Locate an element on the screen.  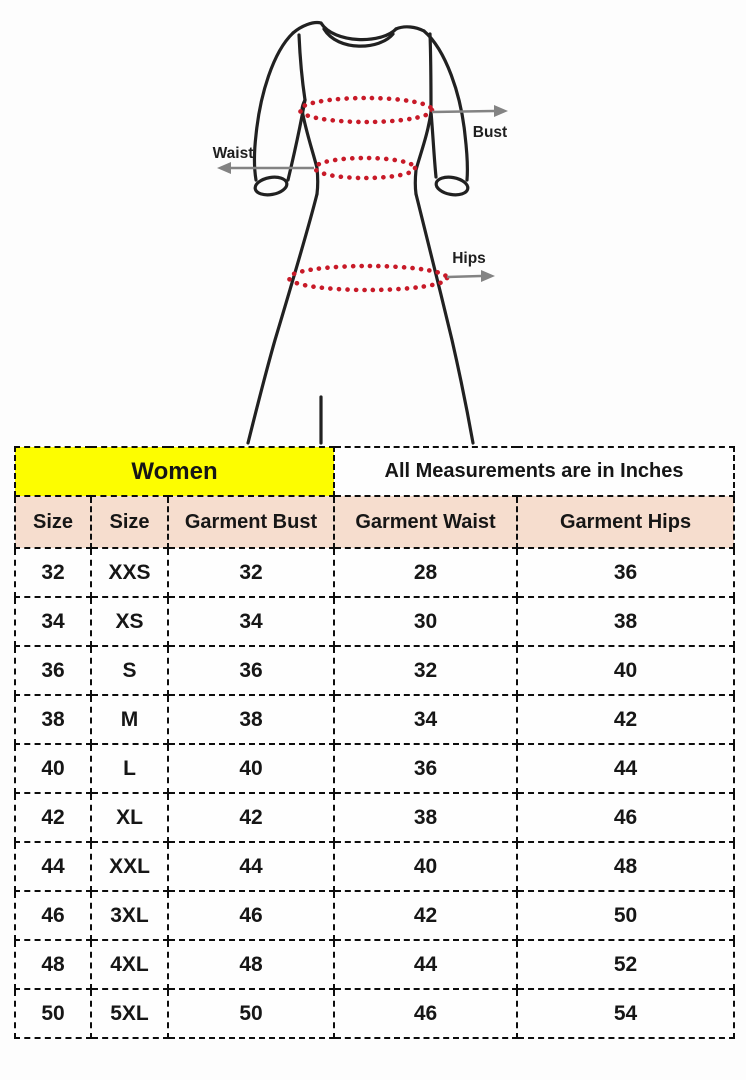
neckline-outer is located at coordinates (358, 31).